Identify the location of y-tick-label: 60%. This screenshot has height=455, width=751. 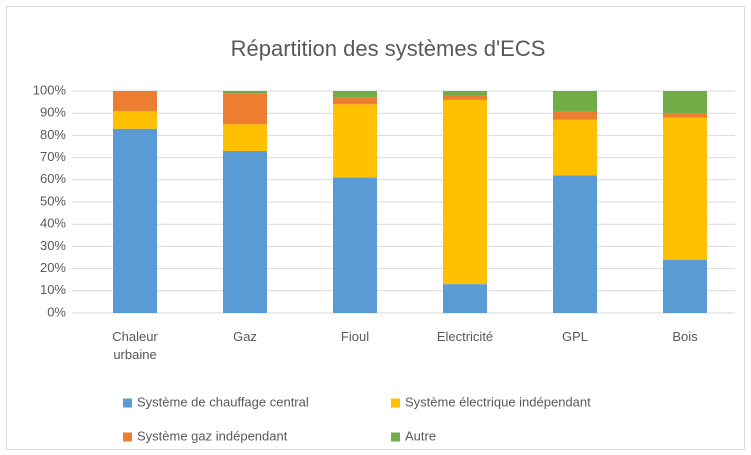
(53, 178).